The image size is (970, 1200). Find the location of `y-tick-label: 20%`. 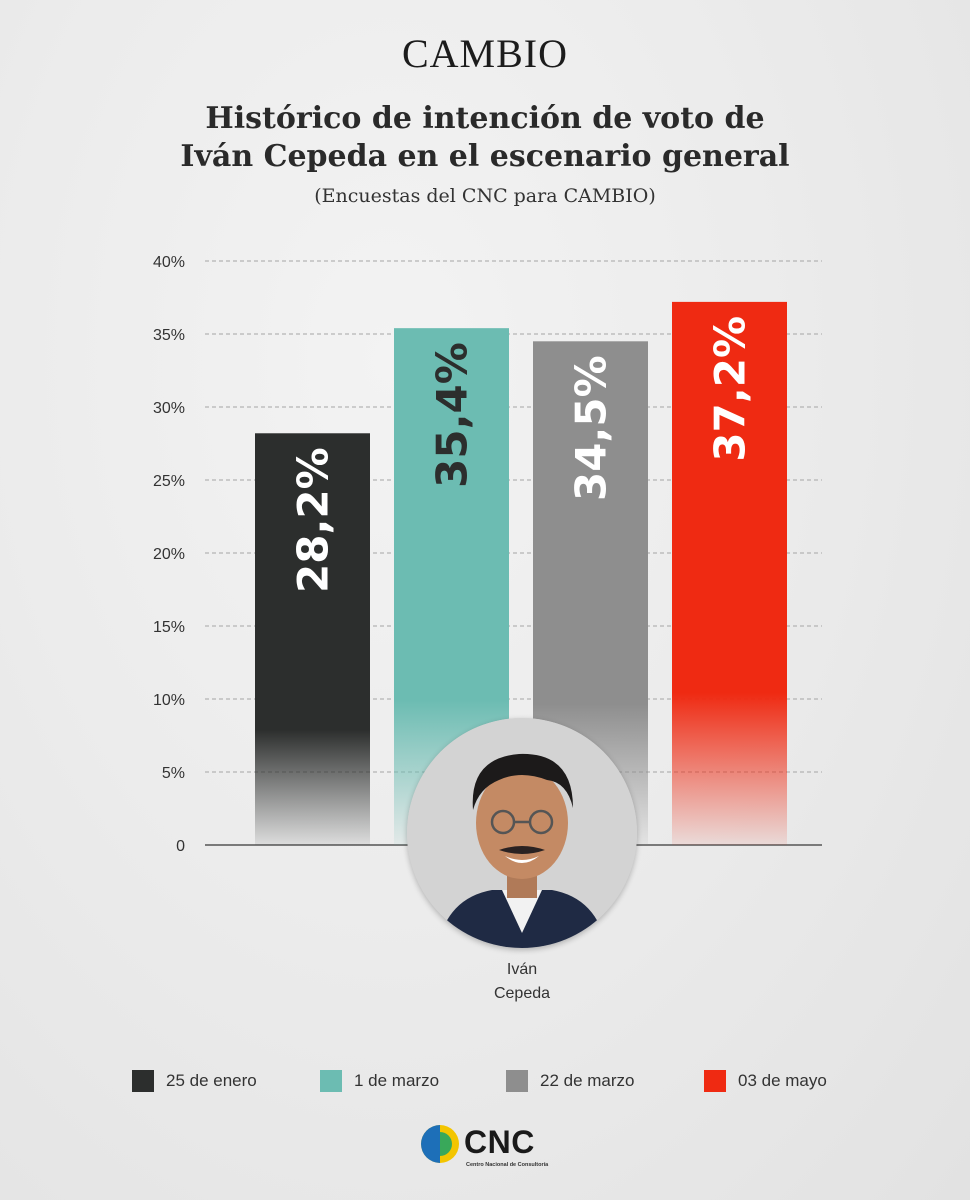

y-tick-label: 20% is located at coordinates (169, 554).